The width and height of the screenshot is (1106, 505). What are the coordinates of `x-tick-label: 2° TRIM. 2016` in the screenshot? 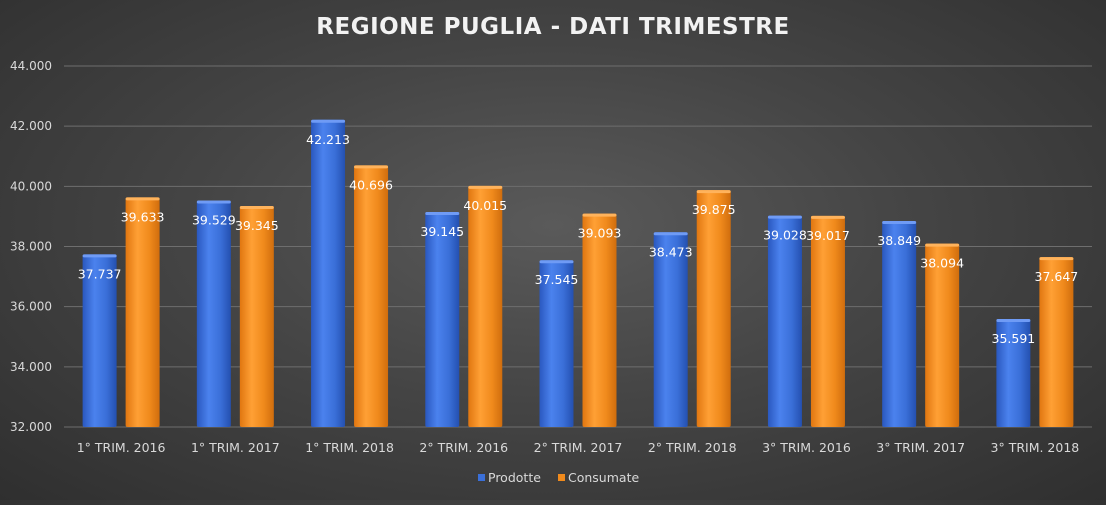 It's located at (463, 447).